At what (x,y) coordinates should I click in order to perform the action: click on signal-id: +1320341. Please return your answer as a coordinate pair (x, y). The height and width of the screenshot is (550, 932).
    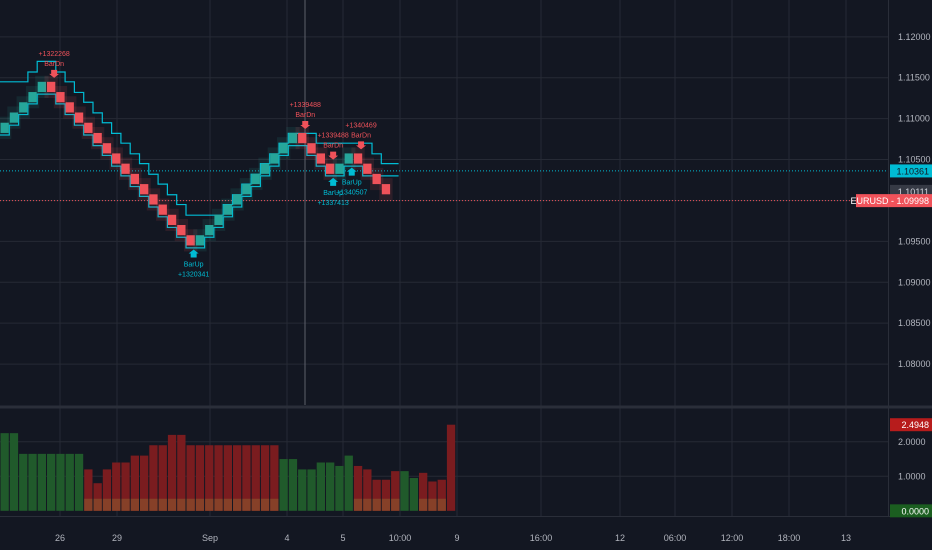
    Looking at the image, I should click on (193, 274).